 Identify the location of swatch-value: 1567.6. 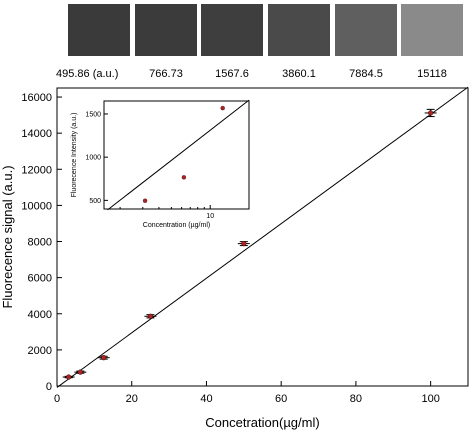
(232, 74).